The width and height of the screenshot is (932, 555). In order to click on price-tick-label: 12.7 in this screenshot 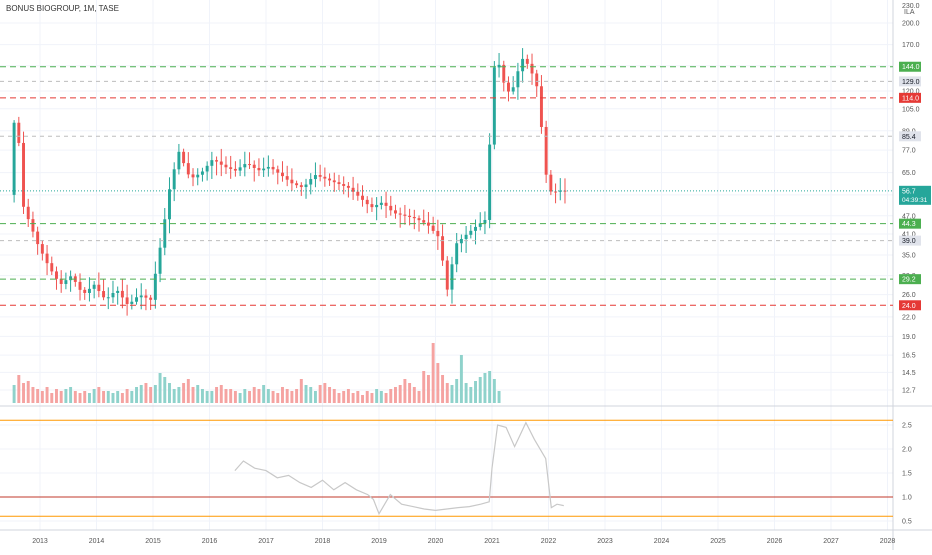, I will do `click(909, 391)`.